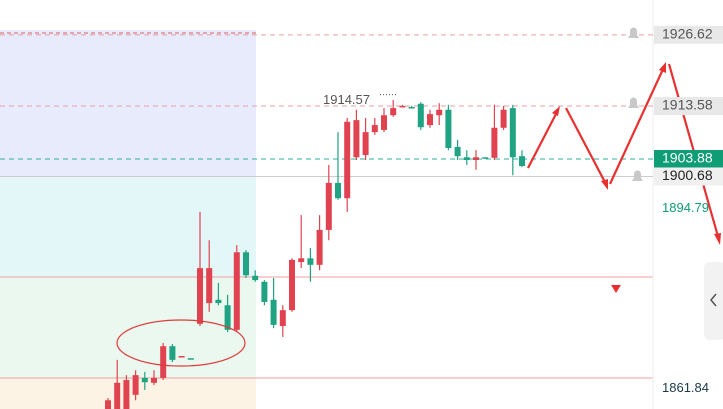  I want to click on side-tab-arrow, so click(713, 300).